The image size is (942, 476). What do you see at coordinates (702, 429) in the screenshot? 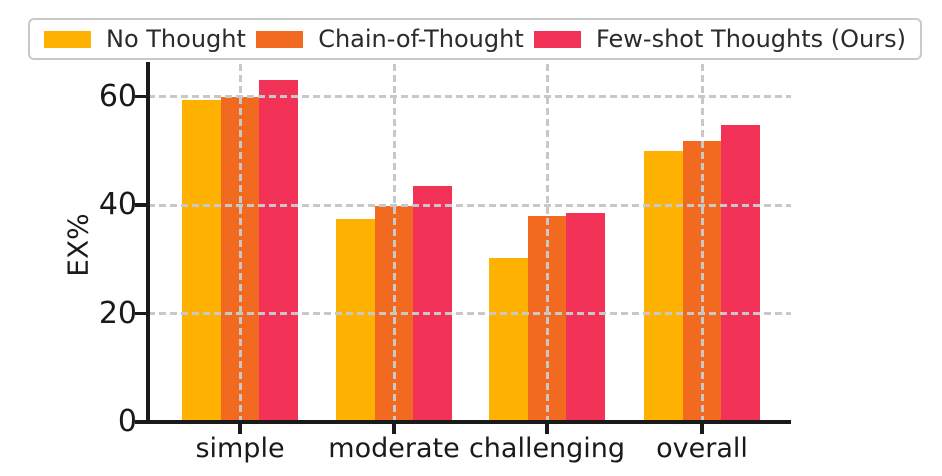
I see `x-tick-mark-overall` at bounding box center [702, 429].